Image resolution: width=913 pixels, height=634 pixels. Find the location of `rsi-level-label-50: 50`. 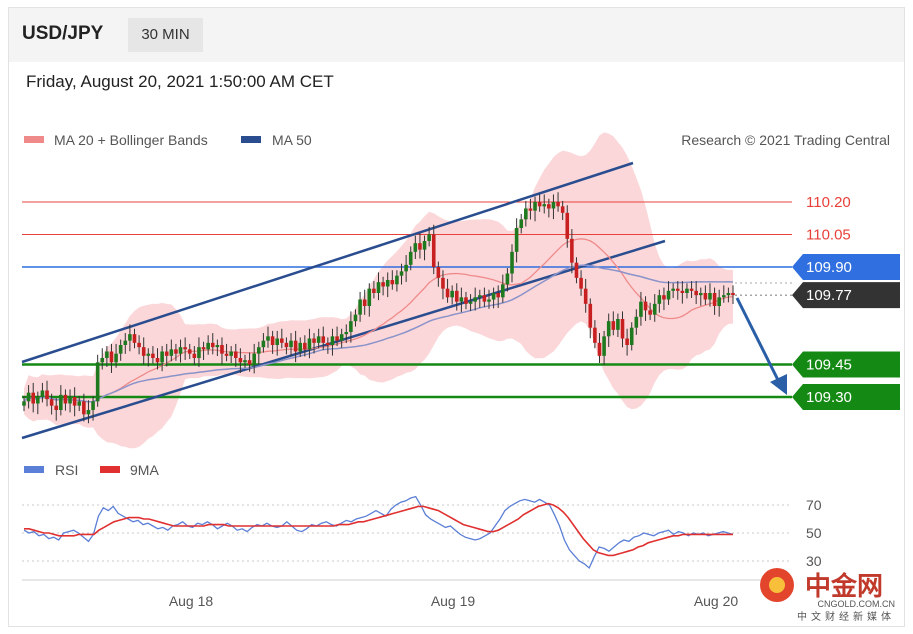

rsi-level-label-50: 50 is located at coordinates (814, 533).